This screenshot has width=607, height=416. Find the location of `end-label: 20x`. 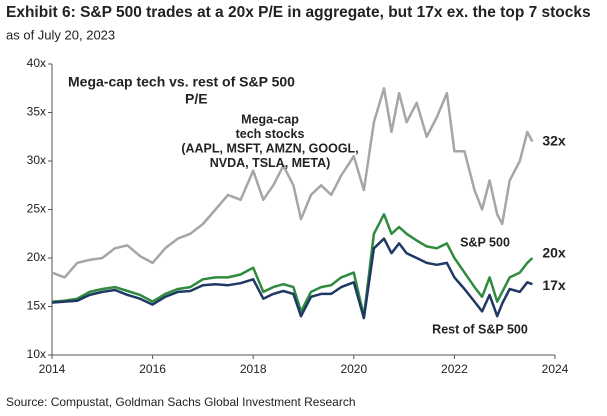

end-label: 20x is located at coordinates (554, 253).